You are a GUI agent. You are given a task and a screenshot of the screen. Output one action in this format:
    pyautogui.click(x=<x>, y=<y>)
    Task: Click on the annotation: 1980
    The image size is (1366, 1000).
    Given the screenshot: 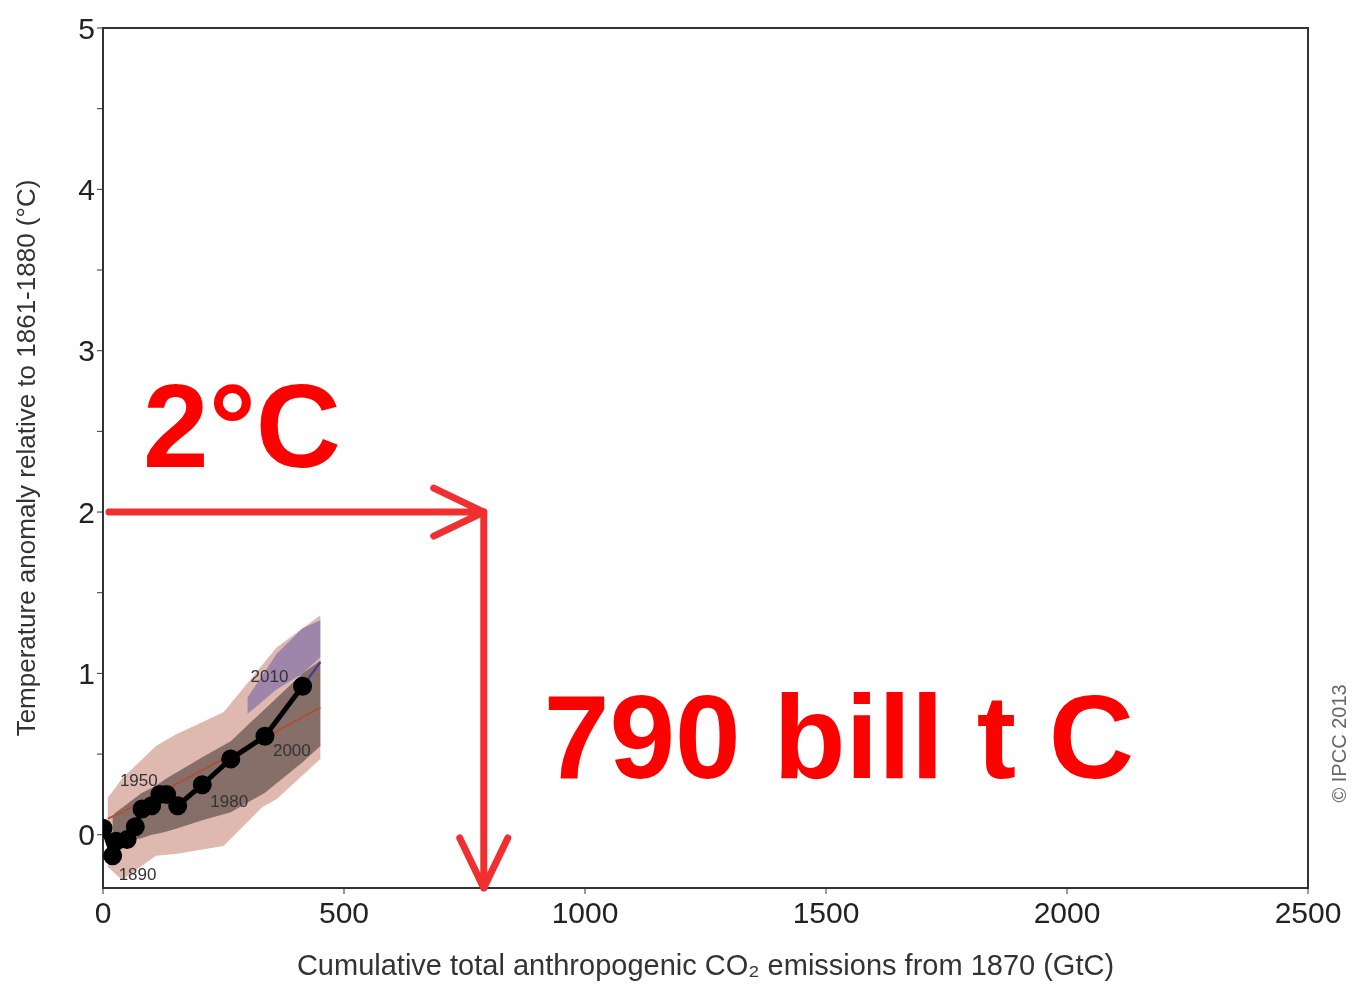 What is the action you would take?
    pyautogui.click(x=229, y=801)
    